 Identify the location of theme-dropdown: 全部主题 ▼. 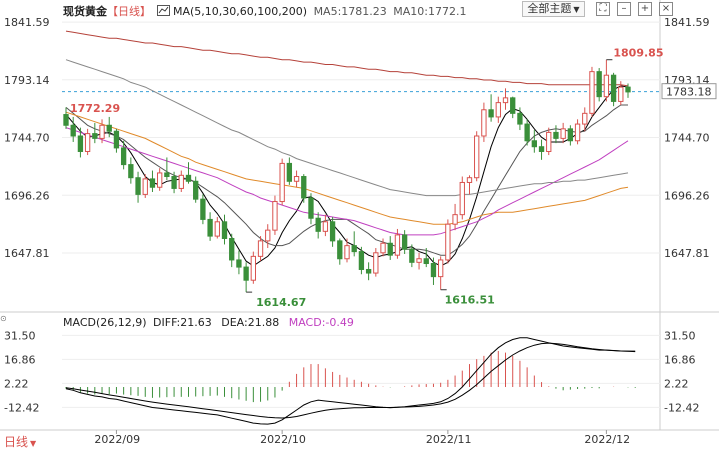
(553, 9).